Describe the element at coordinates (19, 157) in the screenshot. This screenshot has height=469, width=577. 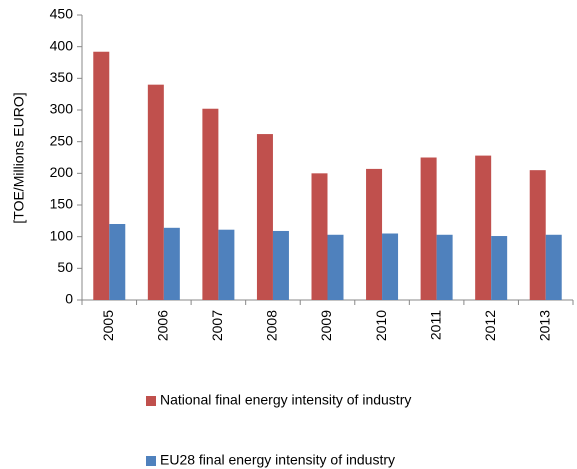
I see `y-axis-label: [TOE/Millions EURO]` at that location.